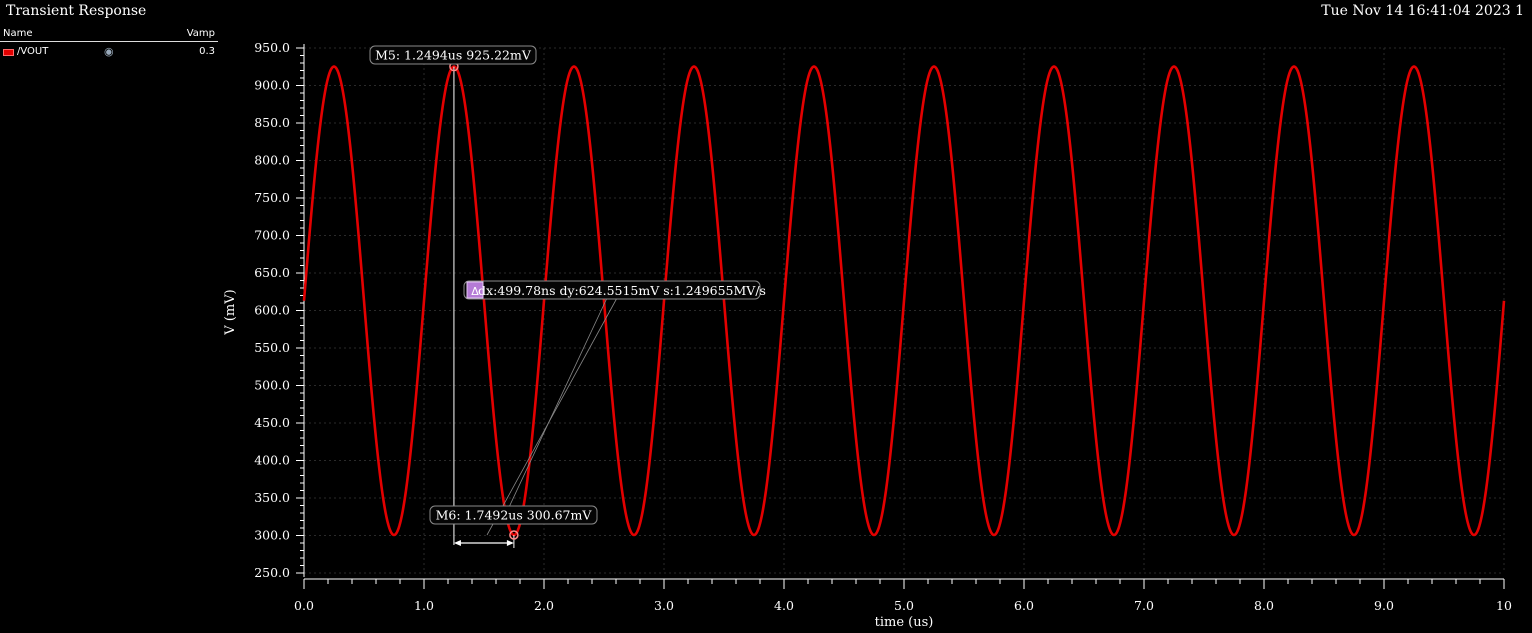  I want to click on y-tick-label: 750.0, so click(272, 197).